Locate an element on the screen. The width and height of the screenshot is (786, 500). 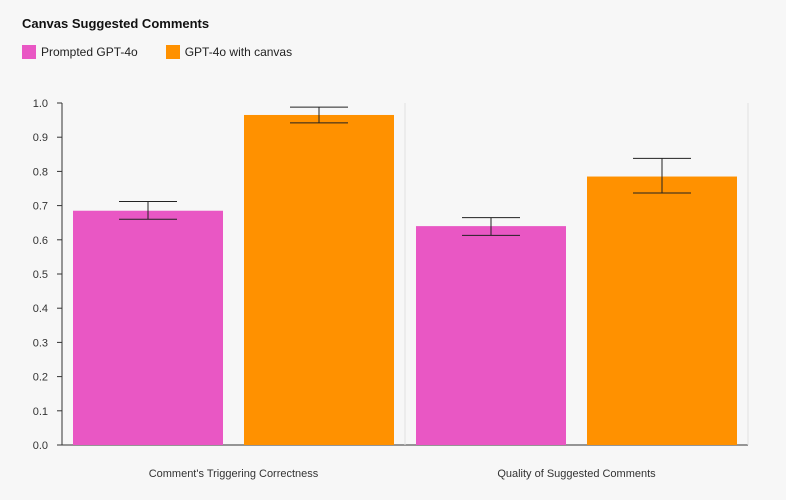
legend-swatch-canvas is located at coordinates (172, 52).